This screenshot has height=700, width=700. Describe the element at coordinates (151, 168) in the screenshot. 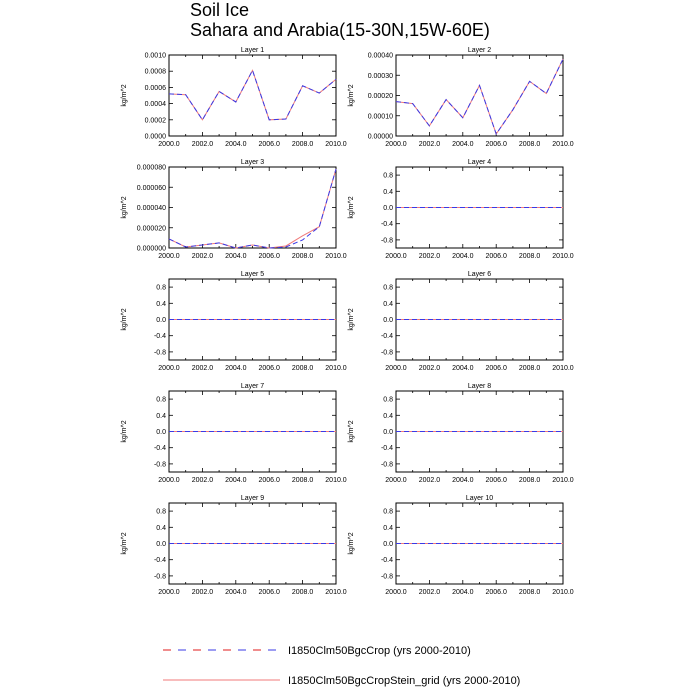

I see `y-tick-label: 0.000080` at that location.